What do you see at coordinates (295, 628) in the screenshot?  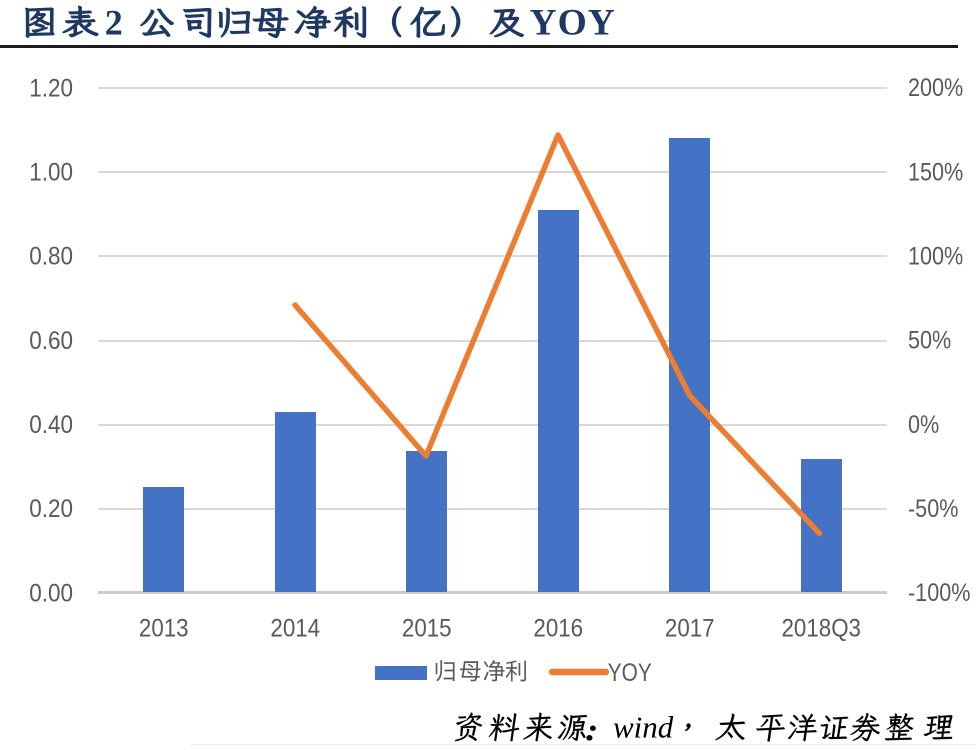 I see `svg-text: 2014` at bounding box center [295, 628].